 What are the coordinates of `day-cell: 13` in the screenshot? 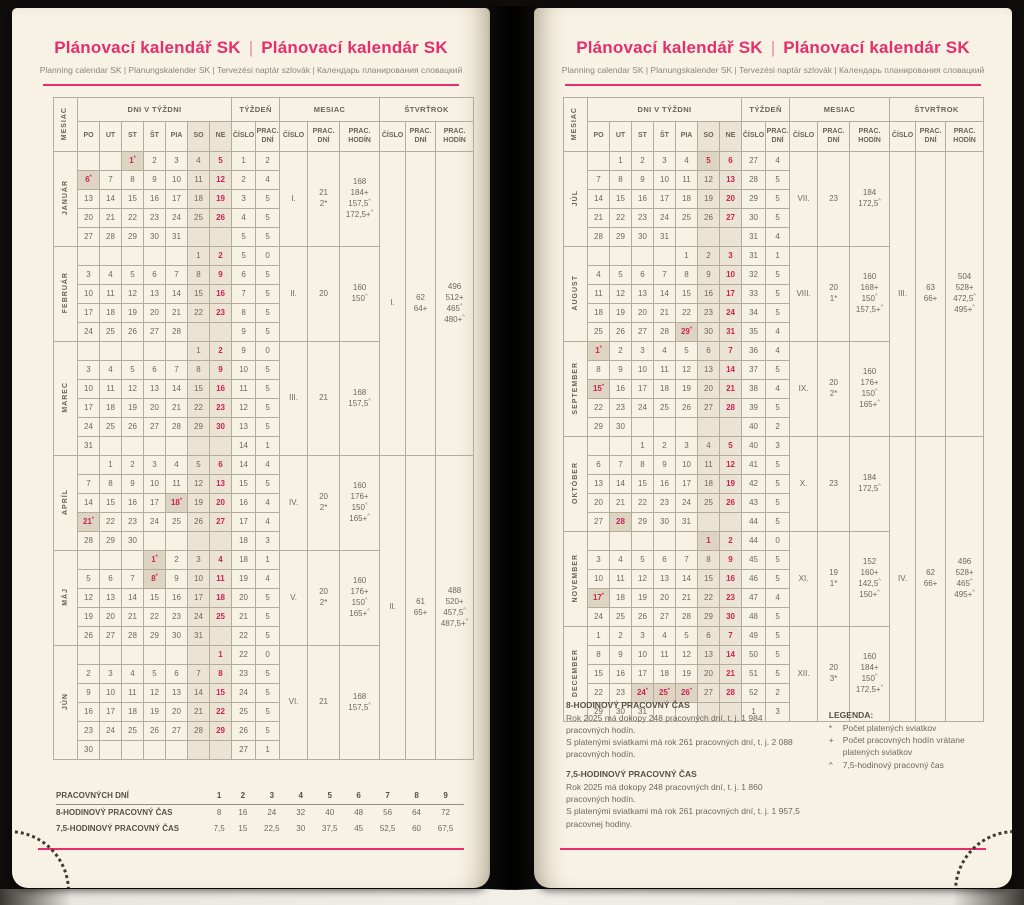 It's located at (220, 484).